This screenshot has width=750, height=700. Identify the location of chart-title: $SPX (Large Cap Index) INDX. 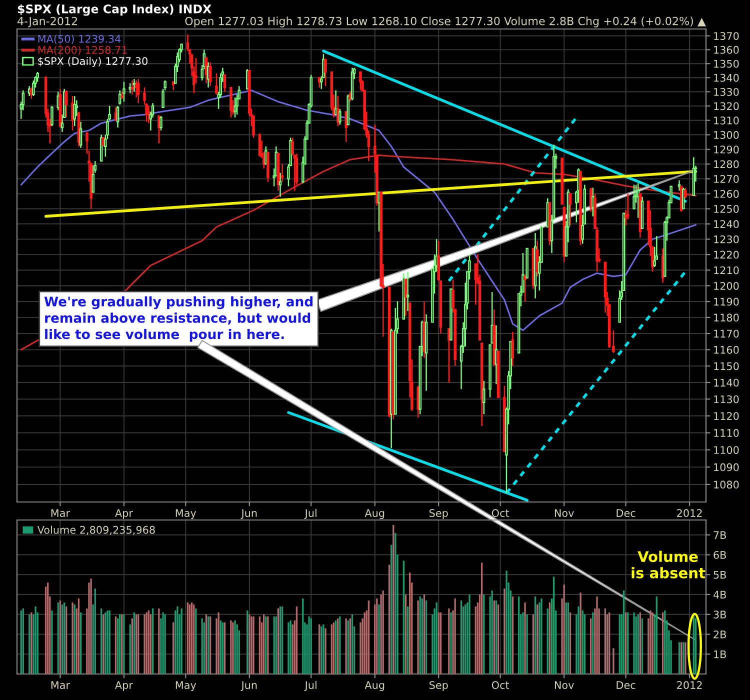
(115, 10).